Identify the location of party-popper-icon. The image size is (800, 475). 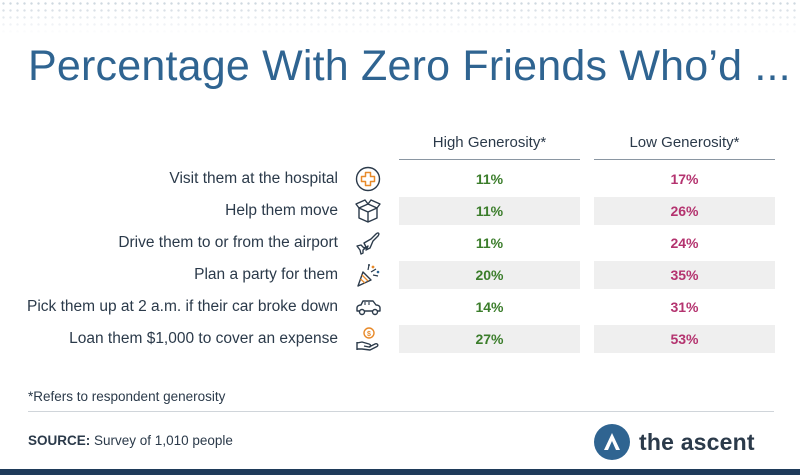
(368, 275).